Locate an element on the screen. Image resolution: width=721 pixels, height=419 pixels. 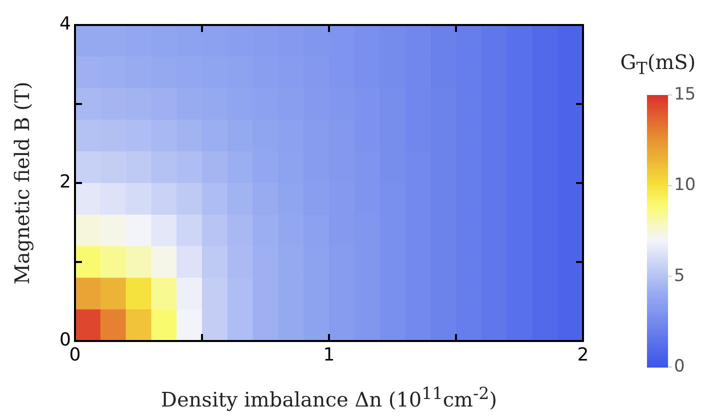
x-tick-label: 1 is located at coordinates (329, 355).